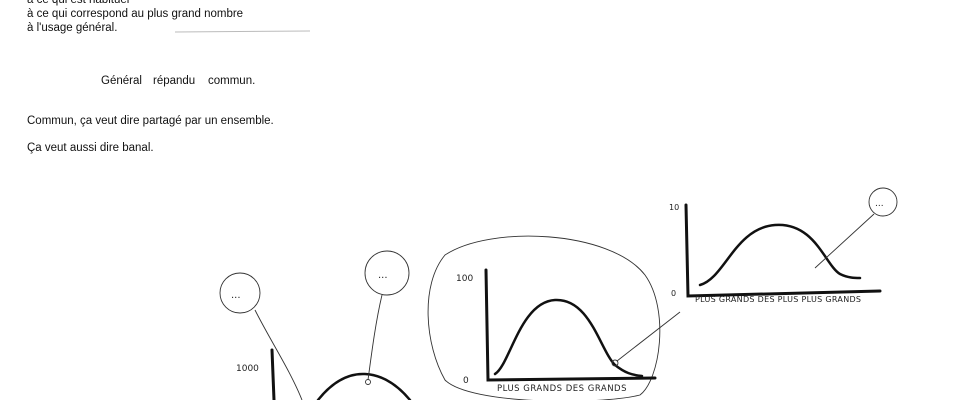 The height and width of the screenshot is (400, 980). Describe the element at coordinates (174, 81) in the screenshot. I see `word: répandu` at that location.